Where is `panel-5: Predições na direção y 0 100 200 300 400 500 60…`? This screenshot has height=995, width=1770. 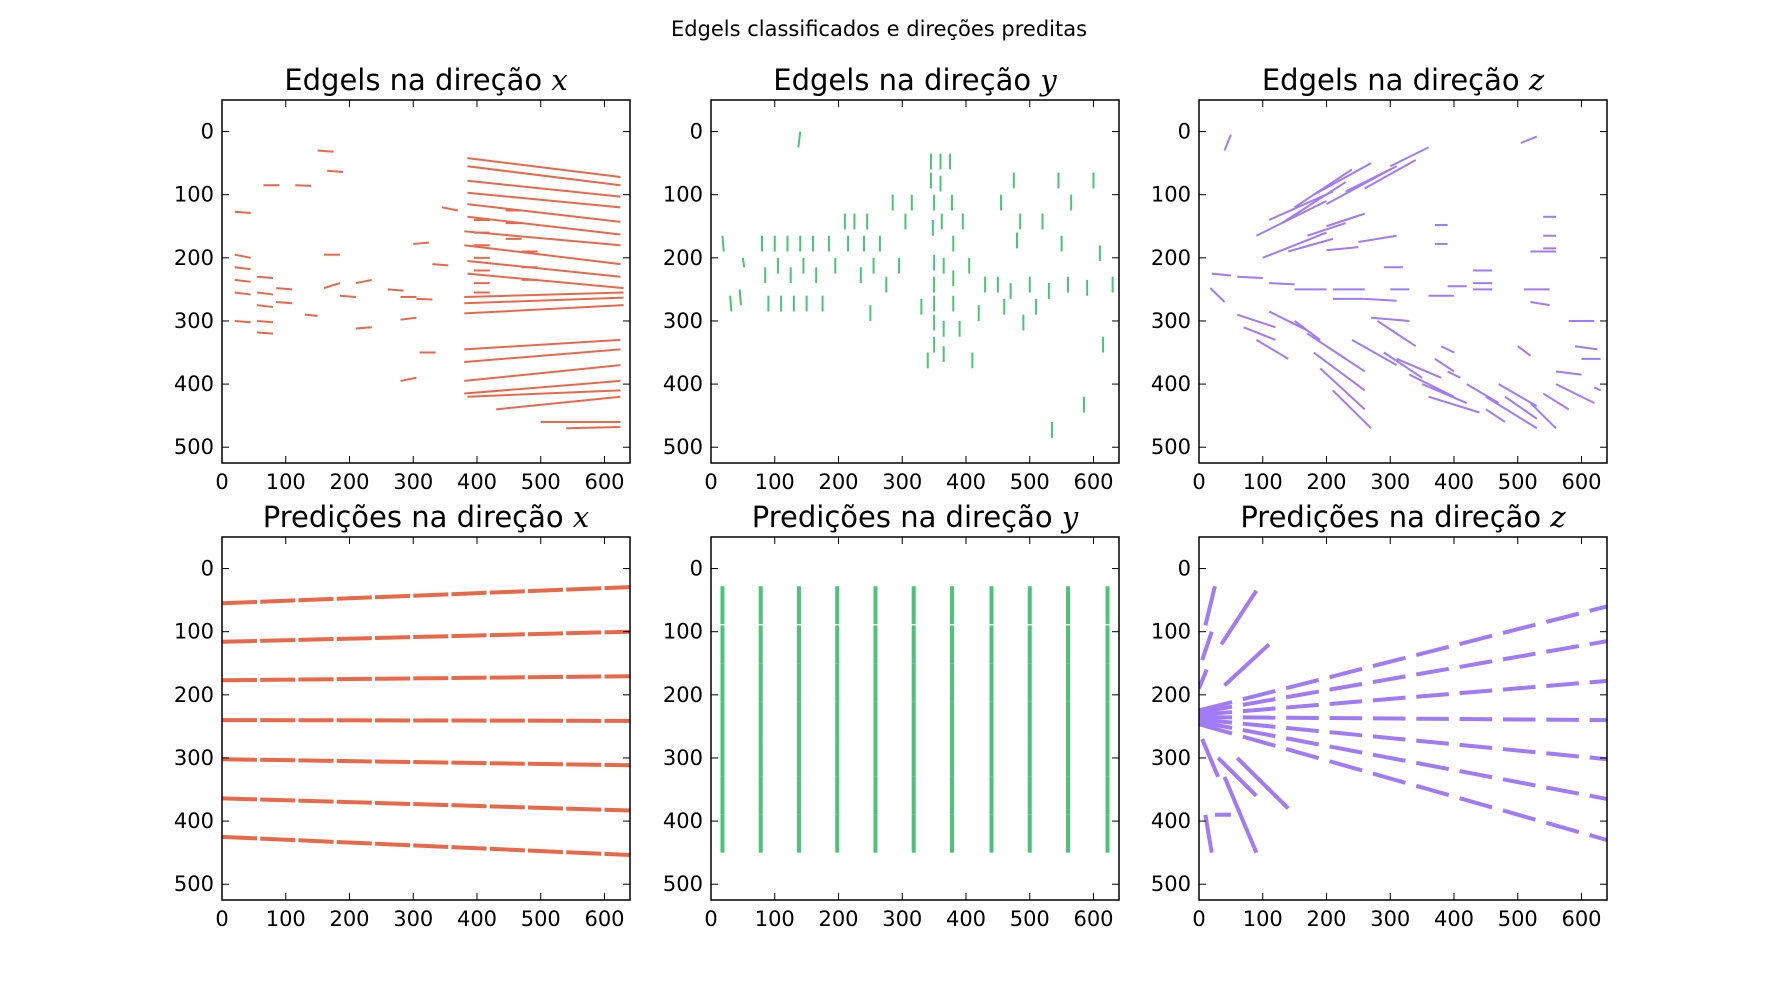
panel-5: Predições na direção y 0 100 200 300 400 500 60… is located at coordinates (891, 715).